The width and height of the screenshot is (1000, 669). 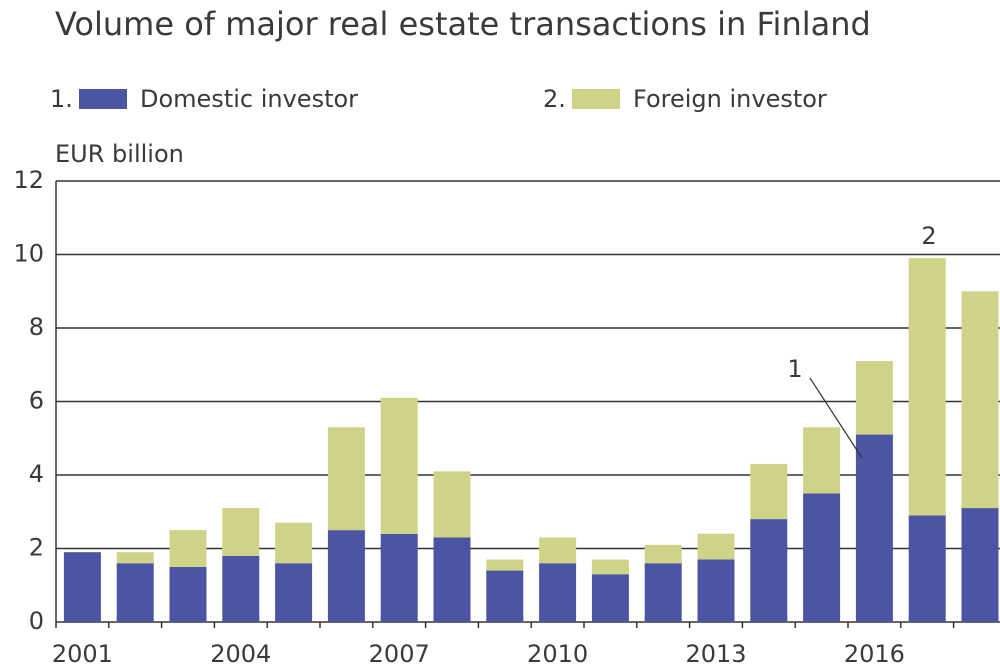 What do you see at coordinates (36, 474) in the screenshot?
I see `y-tick-label: 4` at bounding box center [36, 474].